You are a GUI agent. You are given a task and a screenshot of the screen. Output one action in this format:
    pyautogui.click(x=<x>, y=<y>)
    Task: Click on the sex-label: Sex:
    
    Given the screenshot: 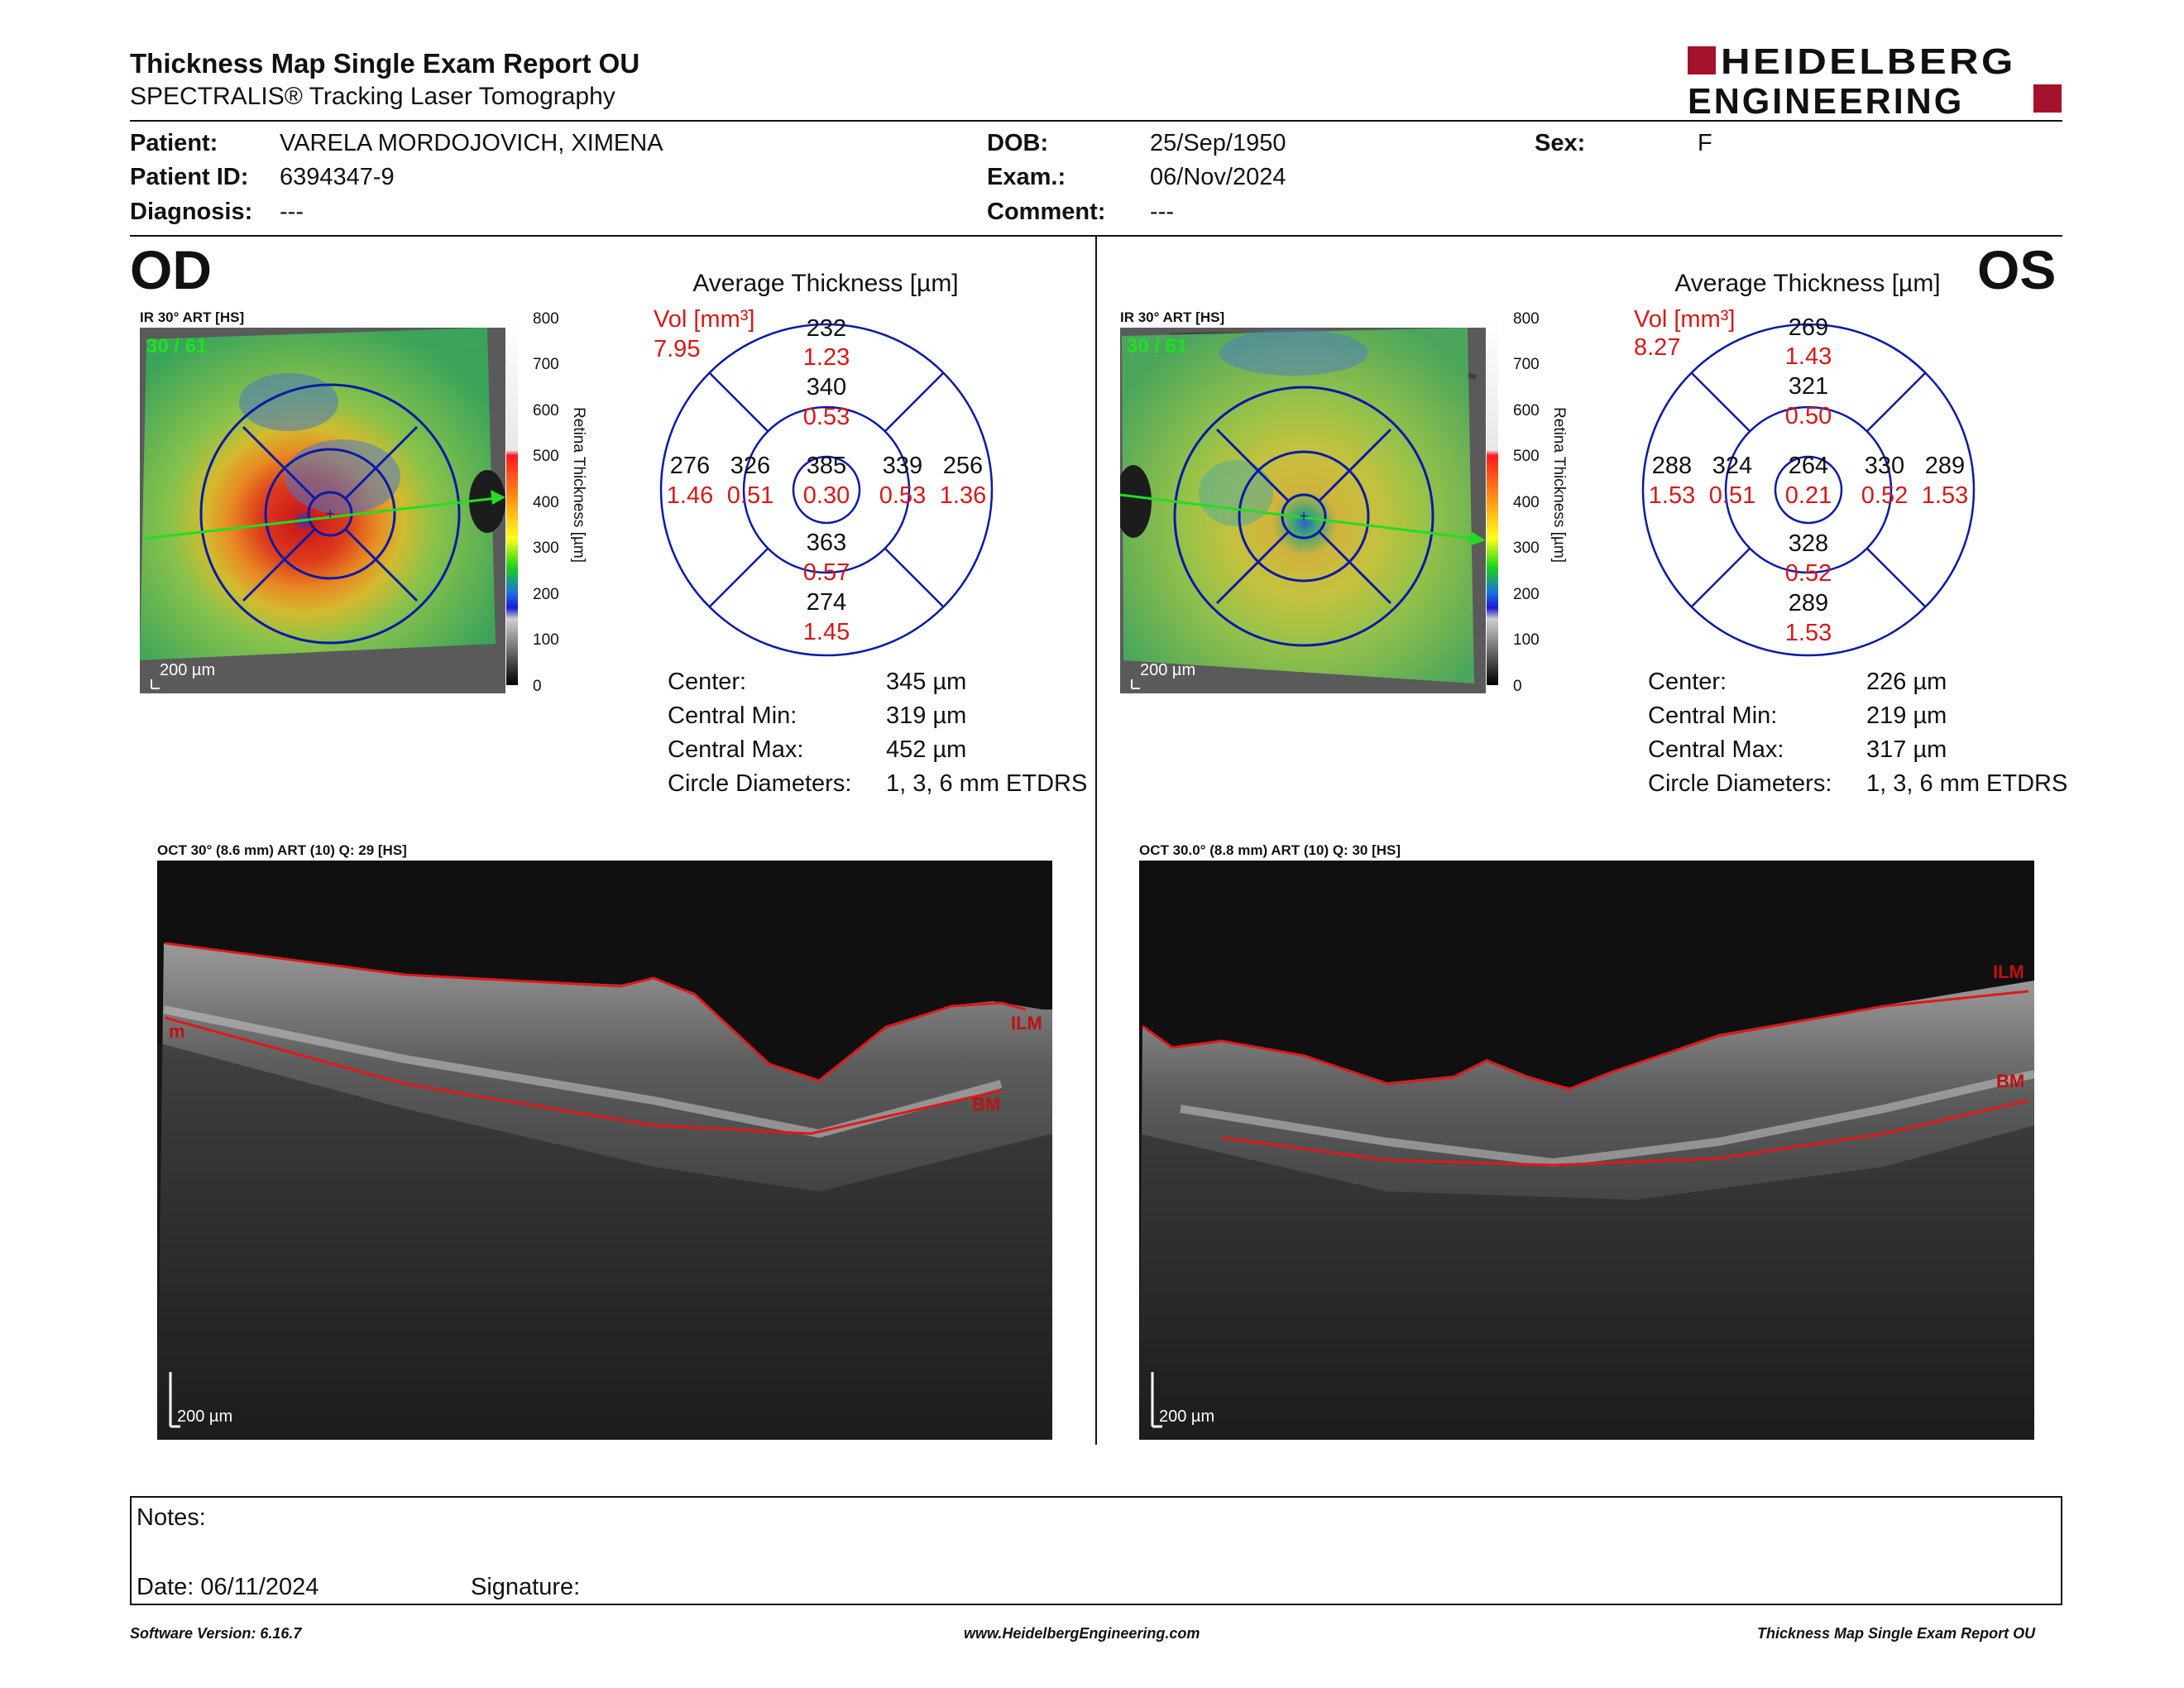 What is the action you would take?
    pyautogui.click(x=1560, y=143)
    